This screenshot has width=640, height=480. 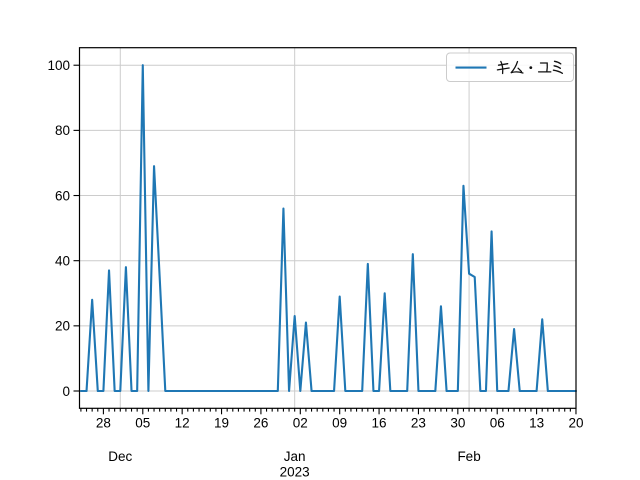 I want to click on x-month-label: Dec, so click(x=120, y=456).